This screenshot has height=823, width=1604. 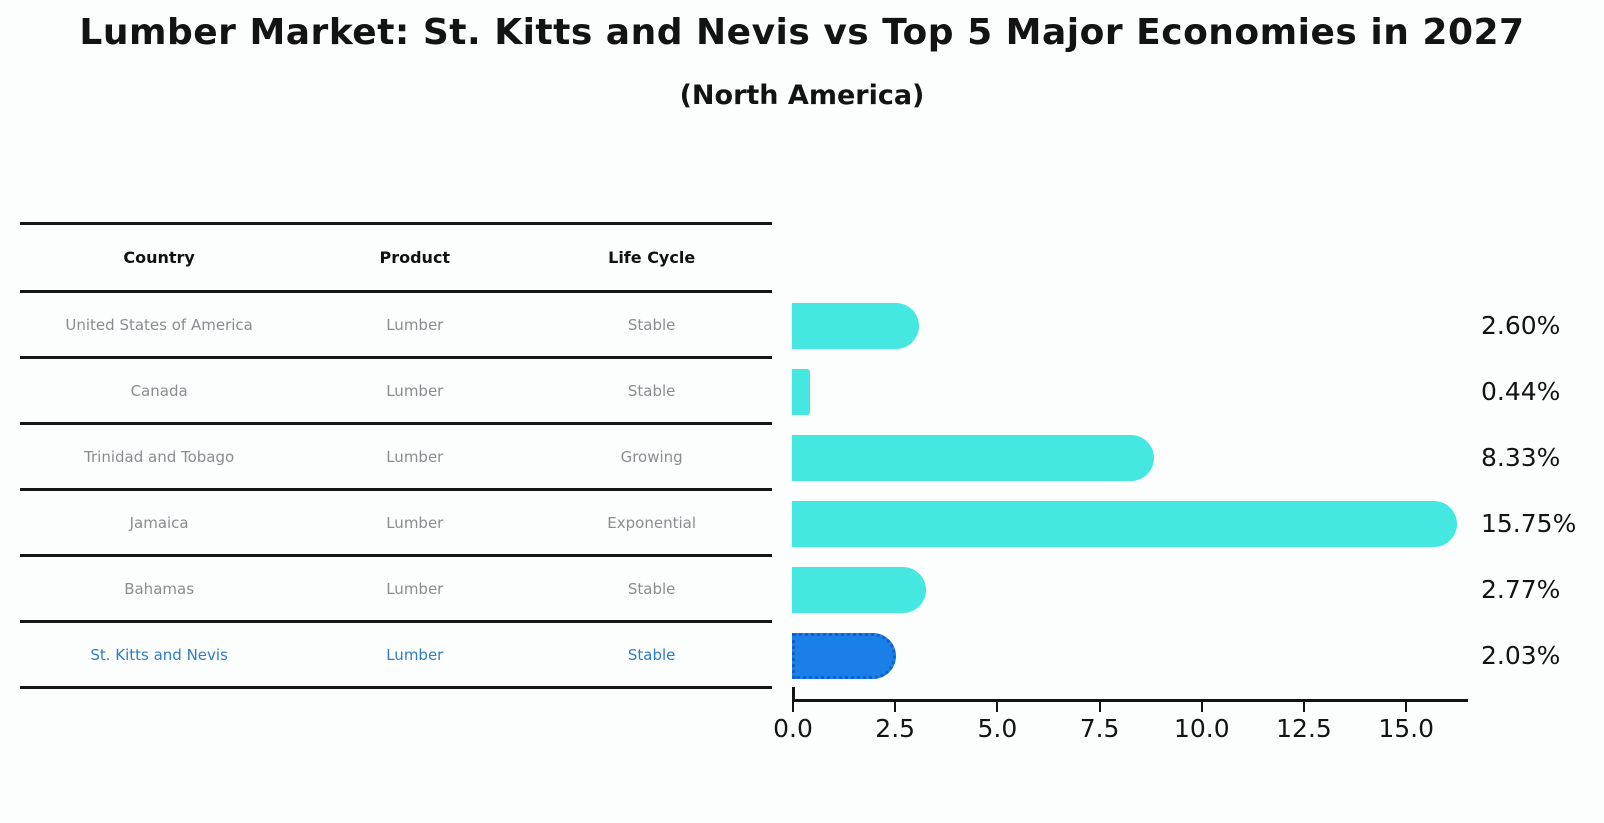 What do you see at coordinates (651, 456) in the screenshot?
I see `table-cell-life-cycle: Growing` at bounding box center [651, 456].